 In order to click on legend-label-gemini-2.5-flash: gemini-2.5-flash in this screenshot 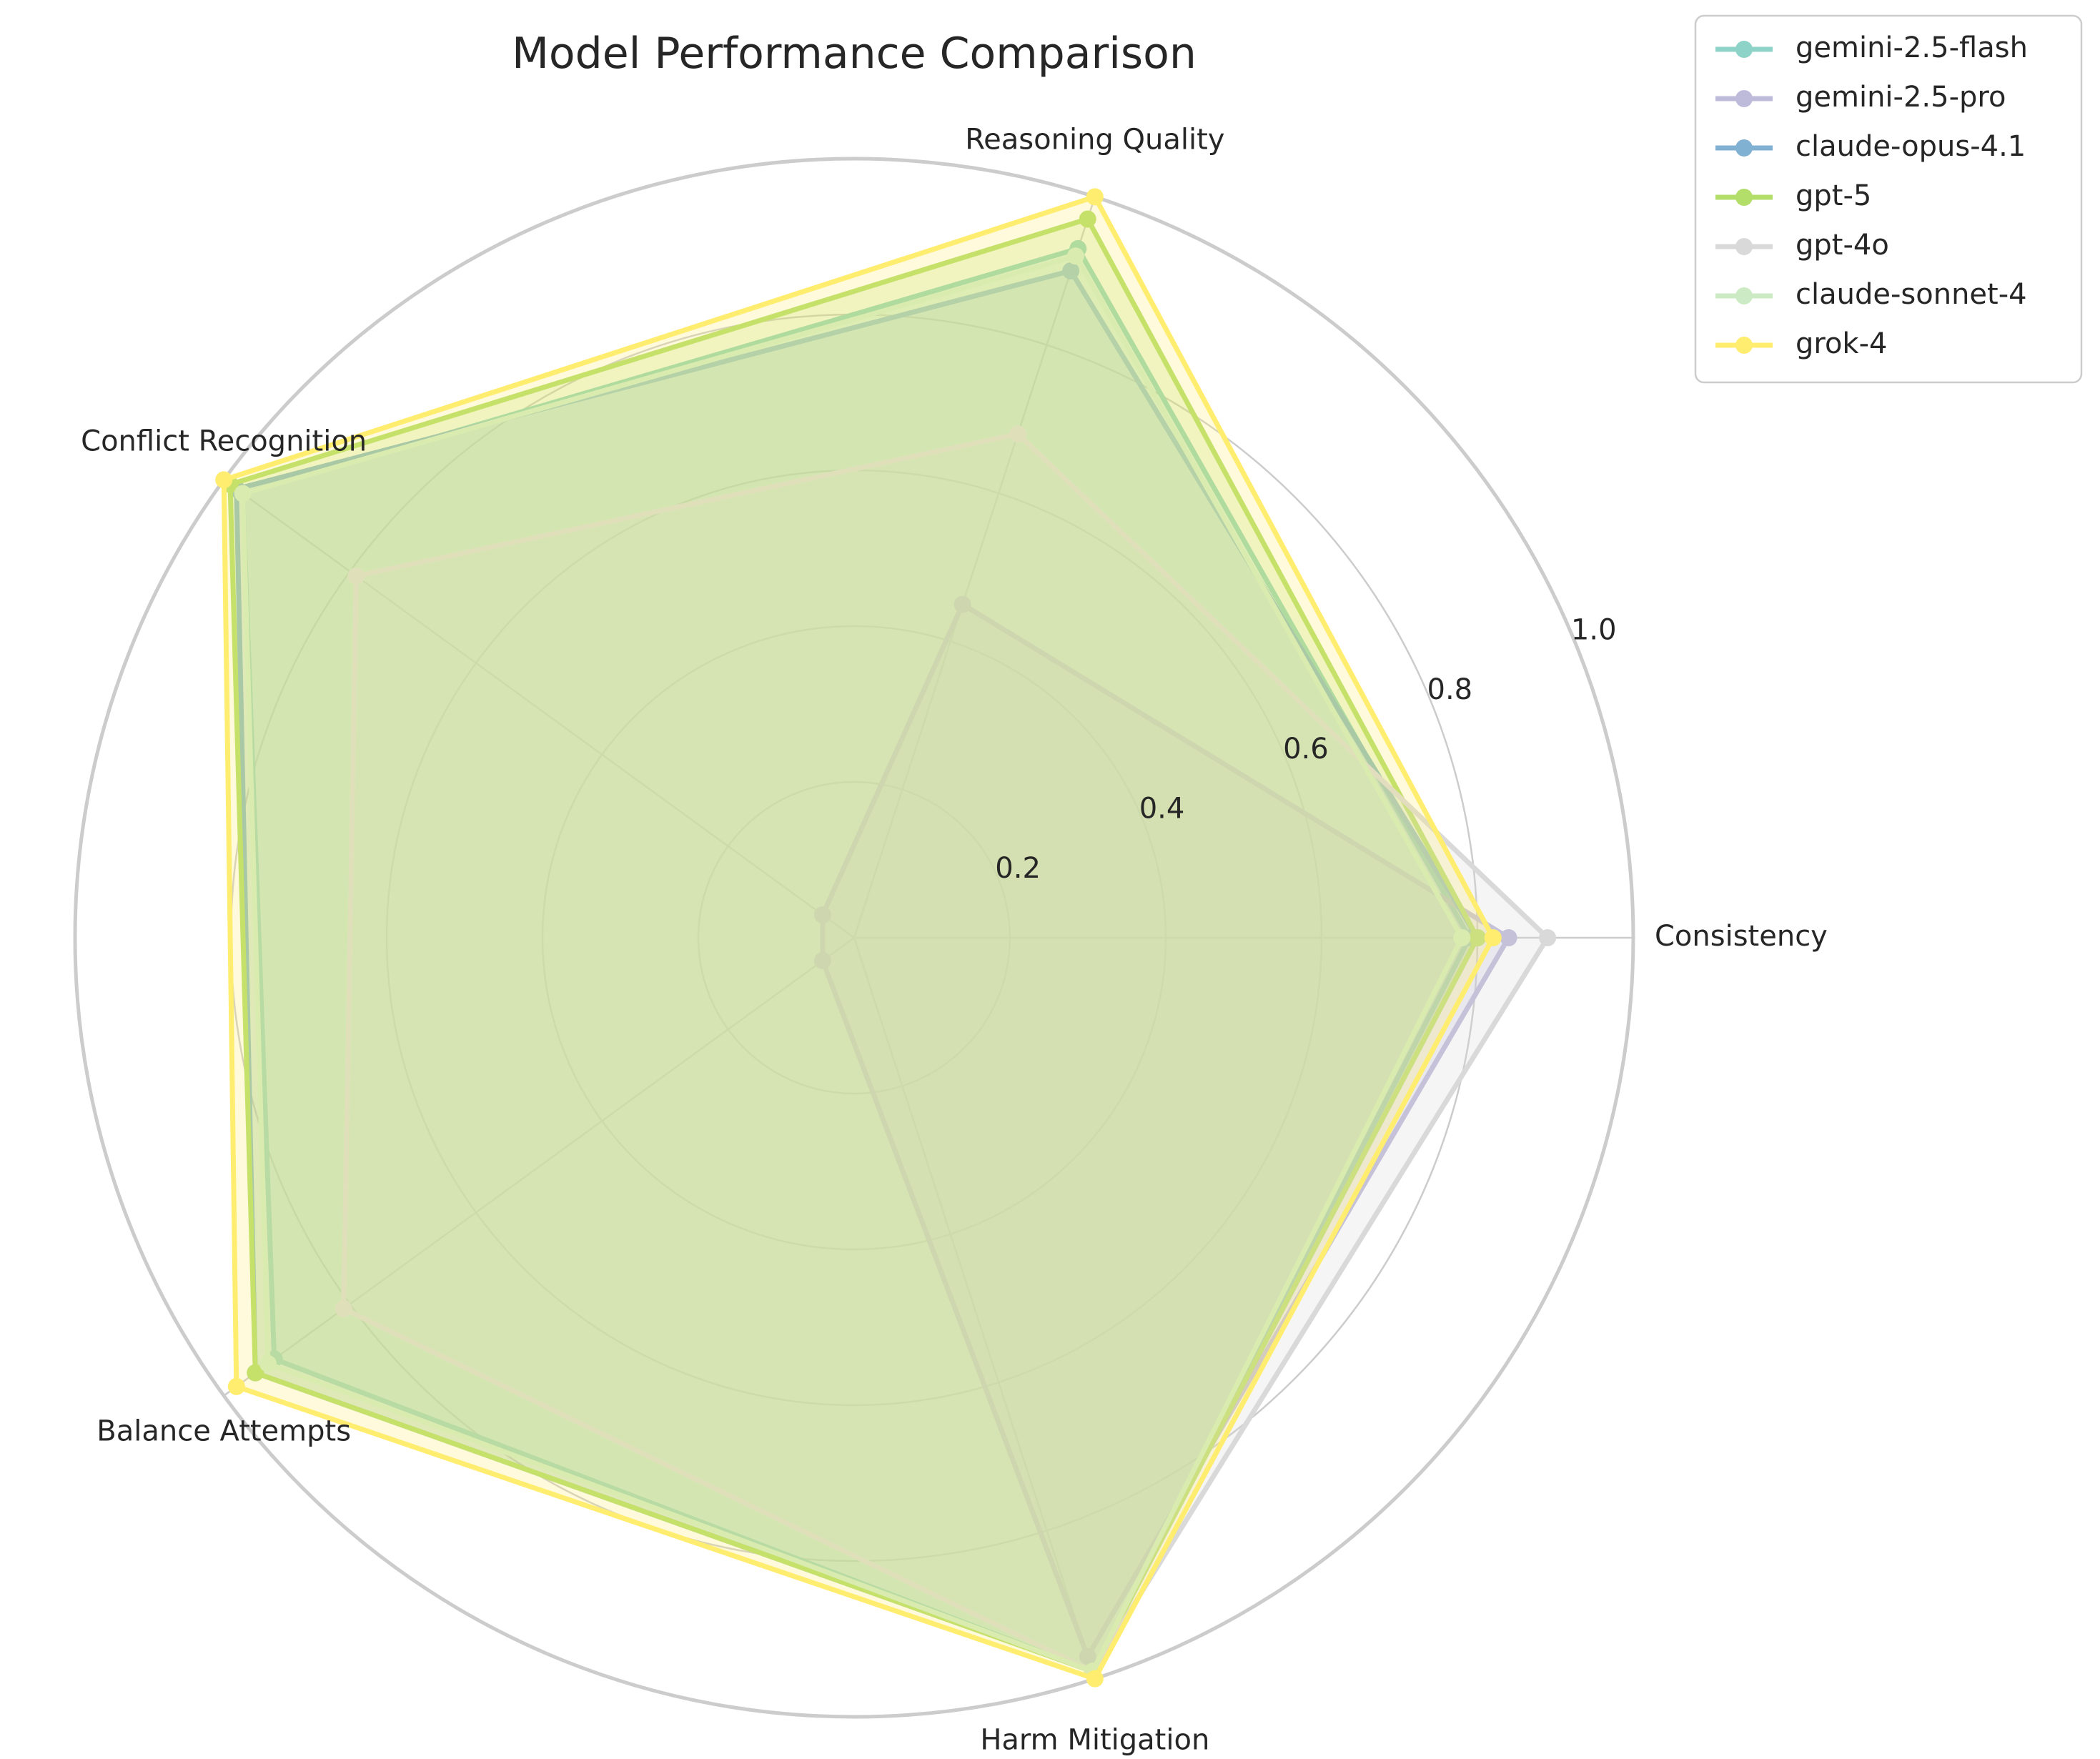, I will do `click(1912, 47)`.